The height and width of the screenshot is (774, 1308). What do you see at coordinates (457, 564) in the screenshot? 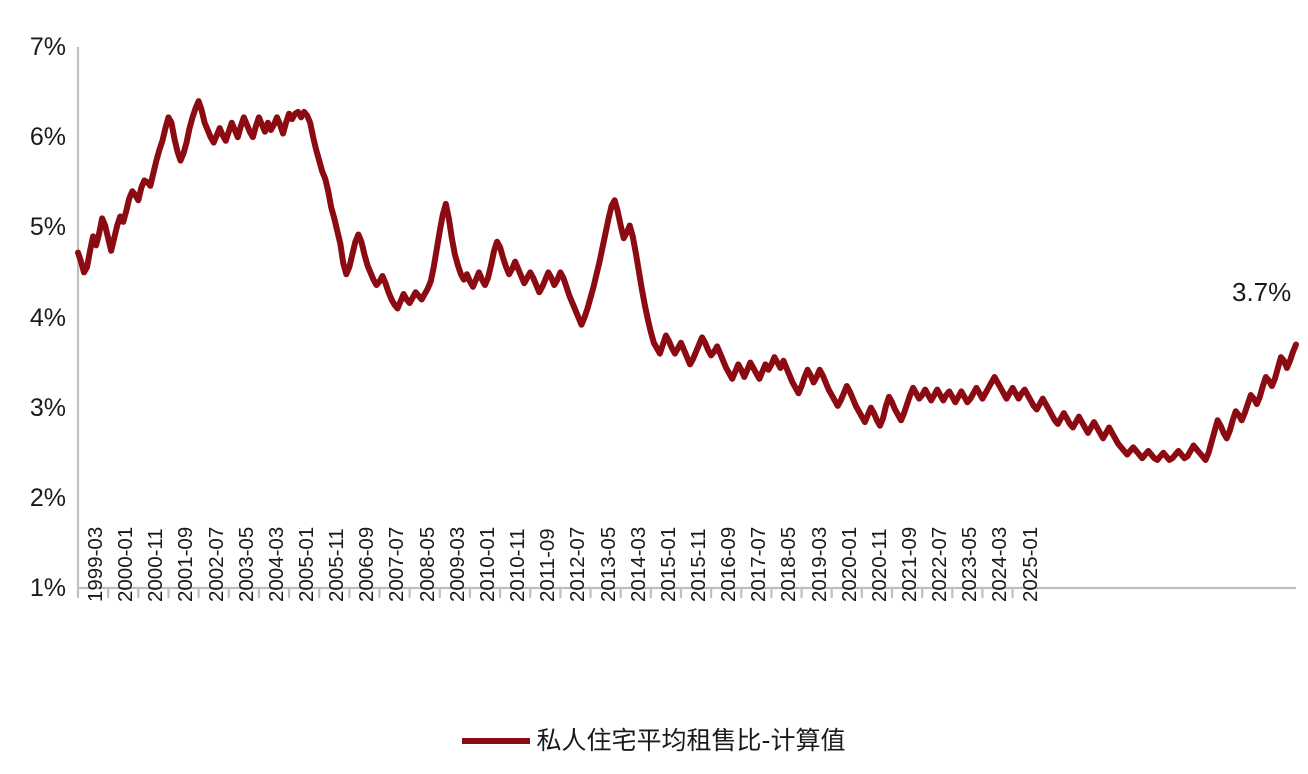
I see `x-tick-label: 2009-03` at bounding box center [457, 564].